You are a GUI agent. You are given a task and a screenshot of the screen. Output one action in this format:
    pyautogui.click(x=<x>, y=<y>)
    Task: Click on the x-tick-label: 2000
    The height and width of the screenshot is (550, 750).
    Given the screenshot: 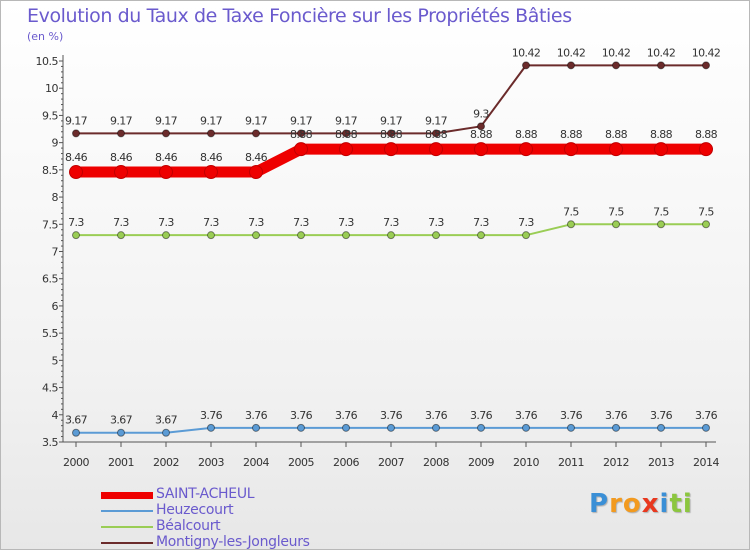 What is the action you would take?
    pyautogui.click(x=76, y=462)
    